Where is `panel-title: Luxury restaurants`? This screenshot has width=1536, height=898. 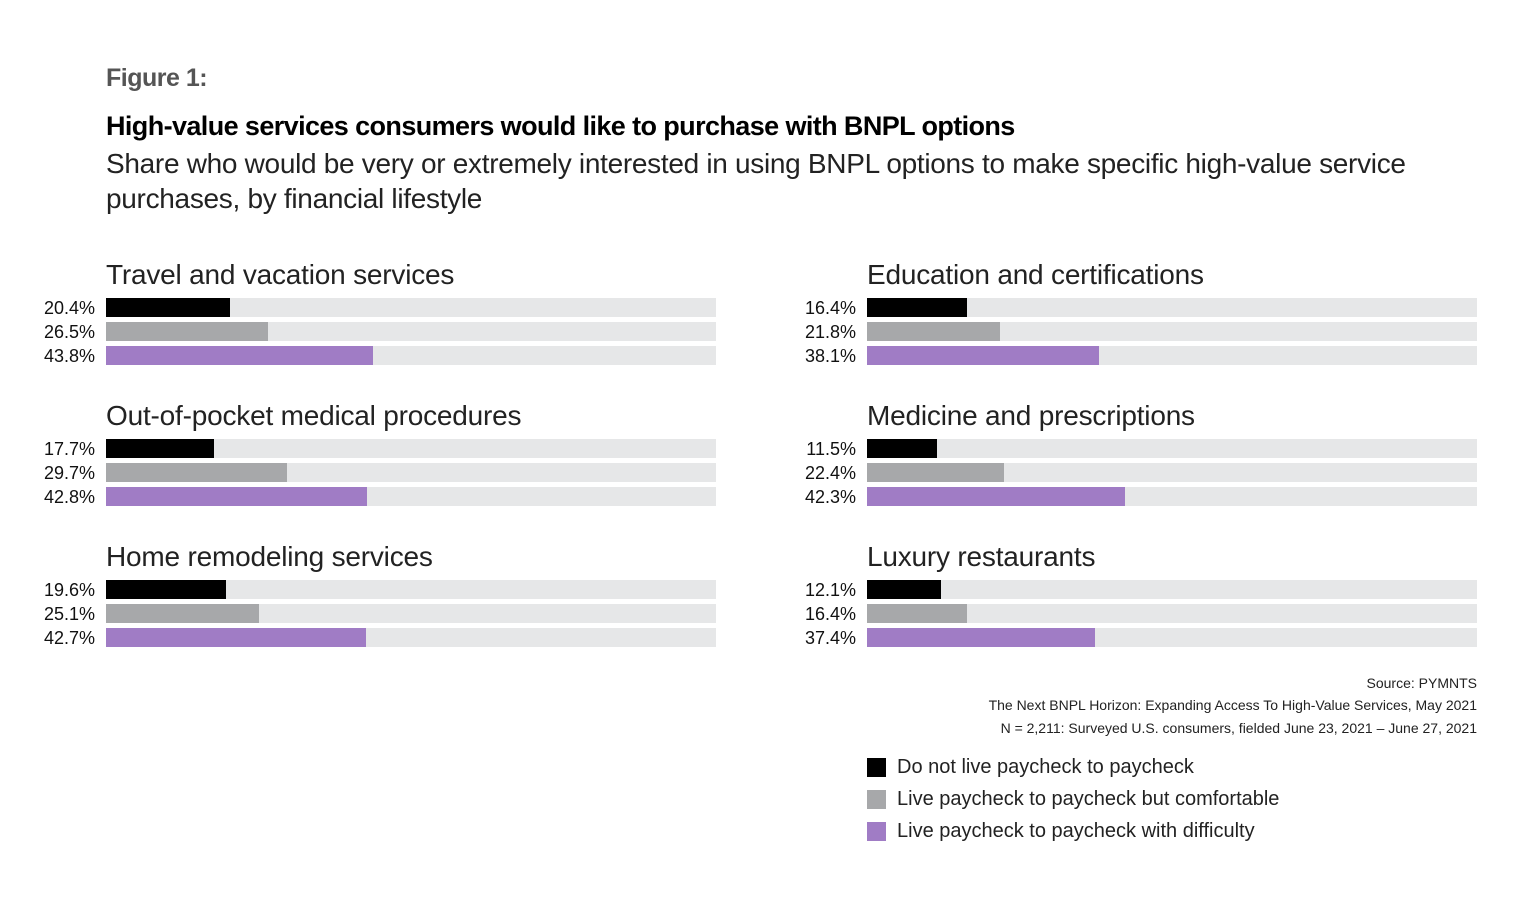
panel-title: Luxury restaurants is located at coordinates (981, 556).